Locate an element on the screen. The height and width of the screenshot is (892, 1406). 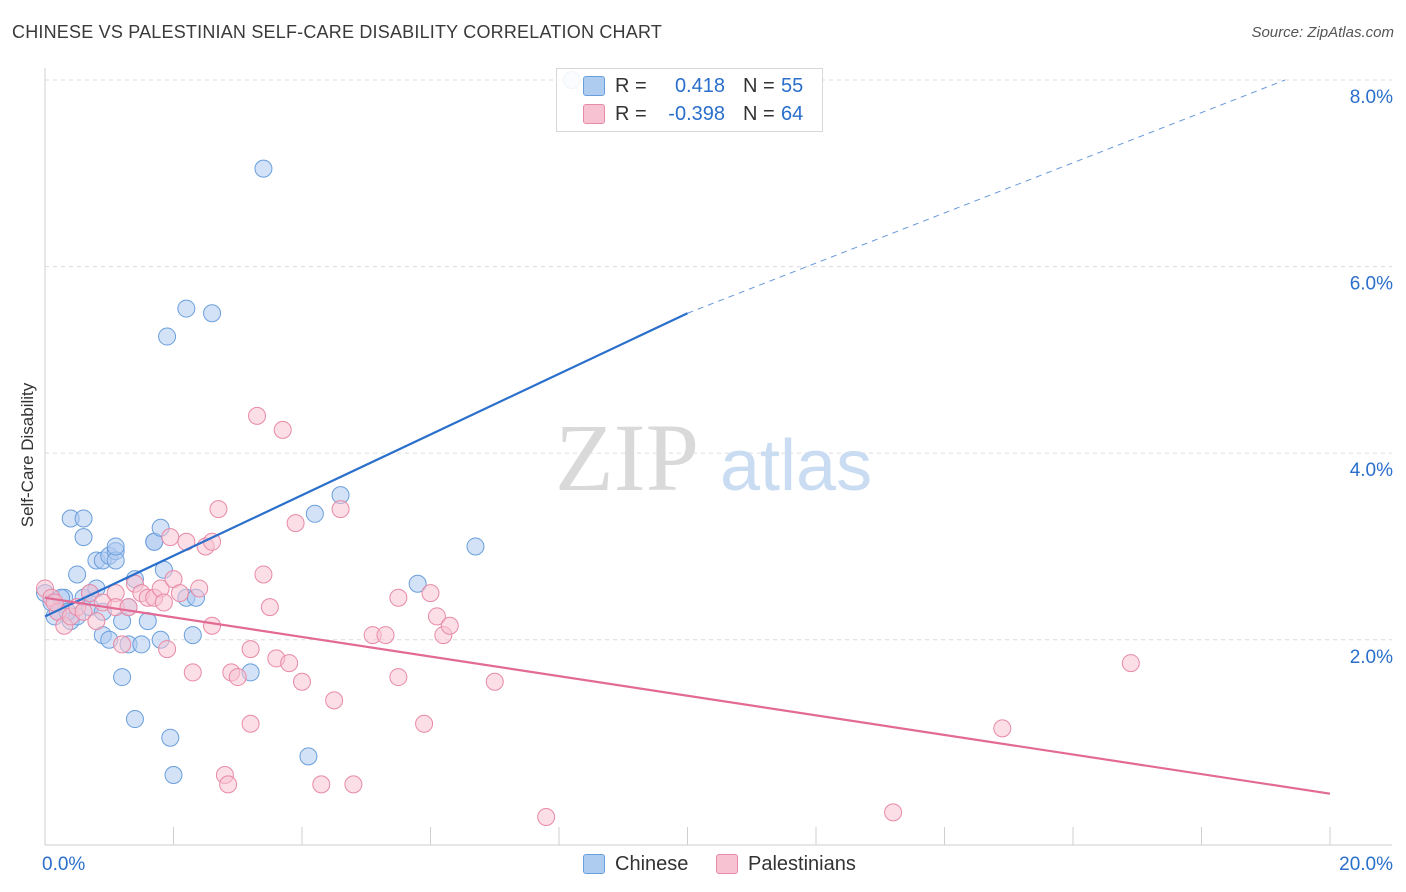
watermark-atlas: atlas is located at coordinates (796, 466).